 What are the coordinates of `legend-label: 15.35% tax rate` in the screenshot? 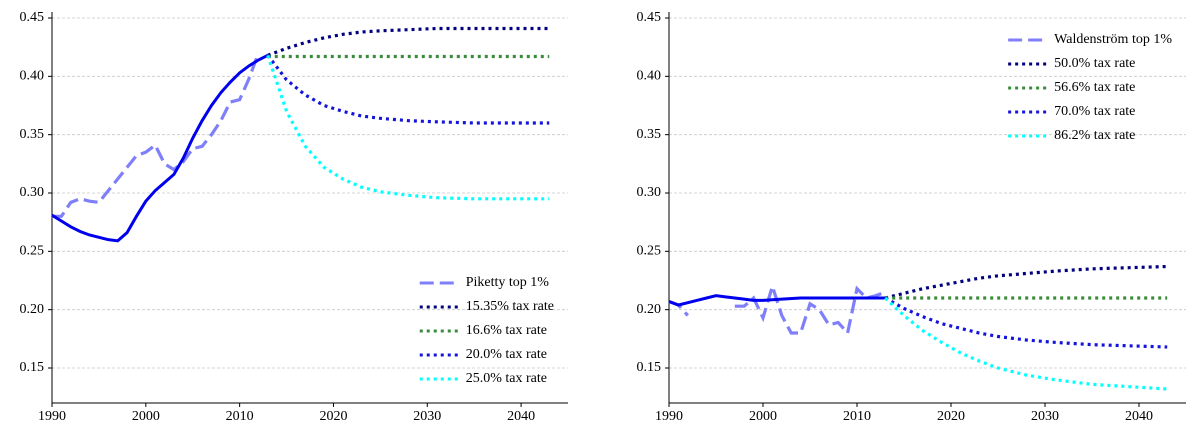 It's located at (510, 306).